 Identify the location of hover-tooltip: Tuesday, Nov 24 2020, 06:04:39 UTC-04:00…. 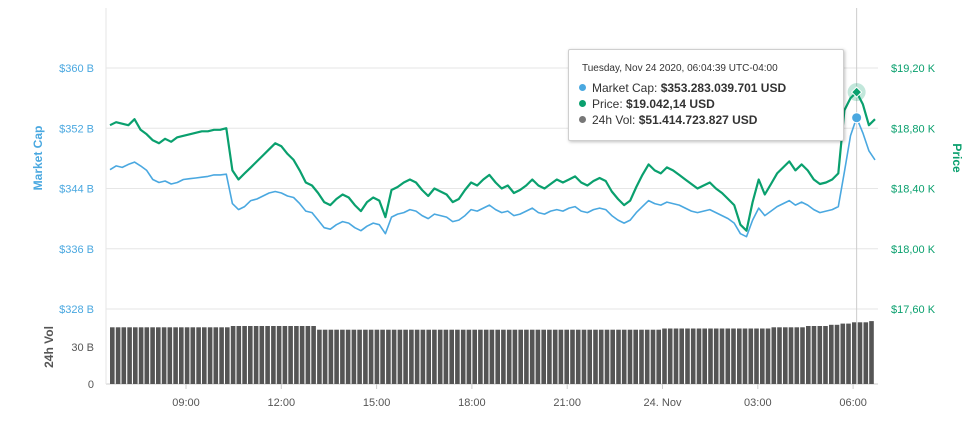
(706, 95).